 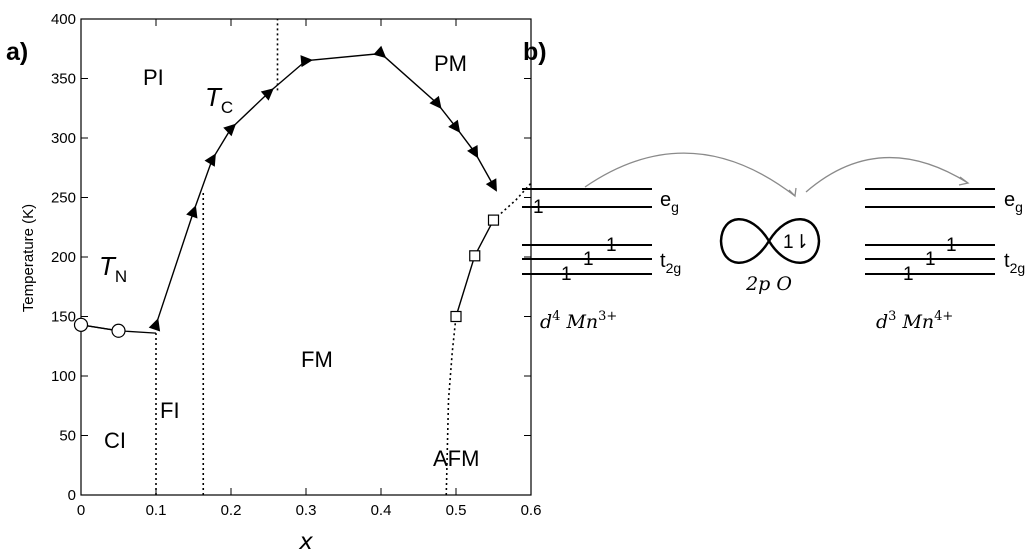 I want to click on left-t2g-label: t2g, so click(x=670, y=263).